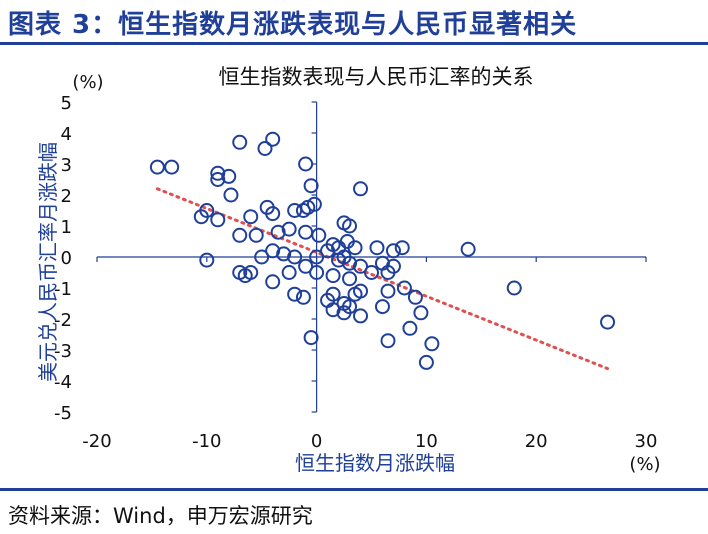 The height and width of the screenshot is (534, 708). I want to click on y-axis-unit: (%), so click(87, 82).